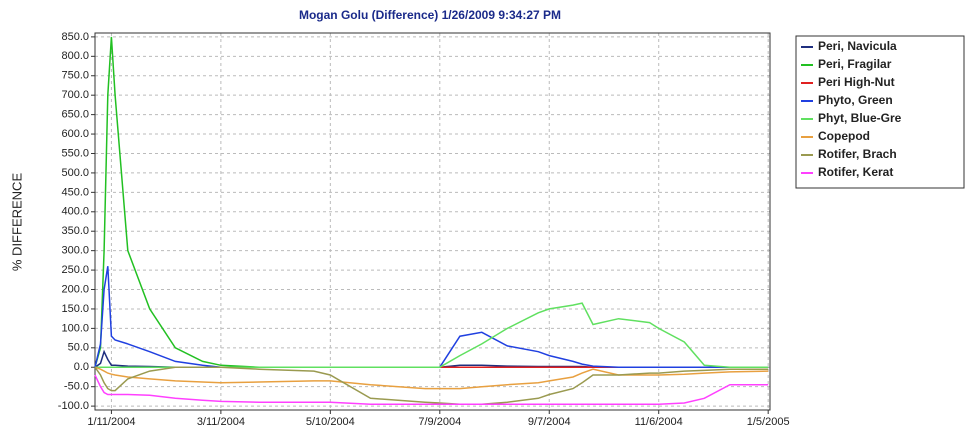 This screenshot has width=969, height=428. Describe the element at coordinates (75, 56) in the screenshot. I see `y-tick-label: 800.0` at that location.